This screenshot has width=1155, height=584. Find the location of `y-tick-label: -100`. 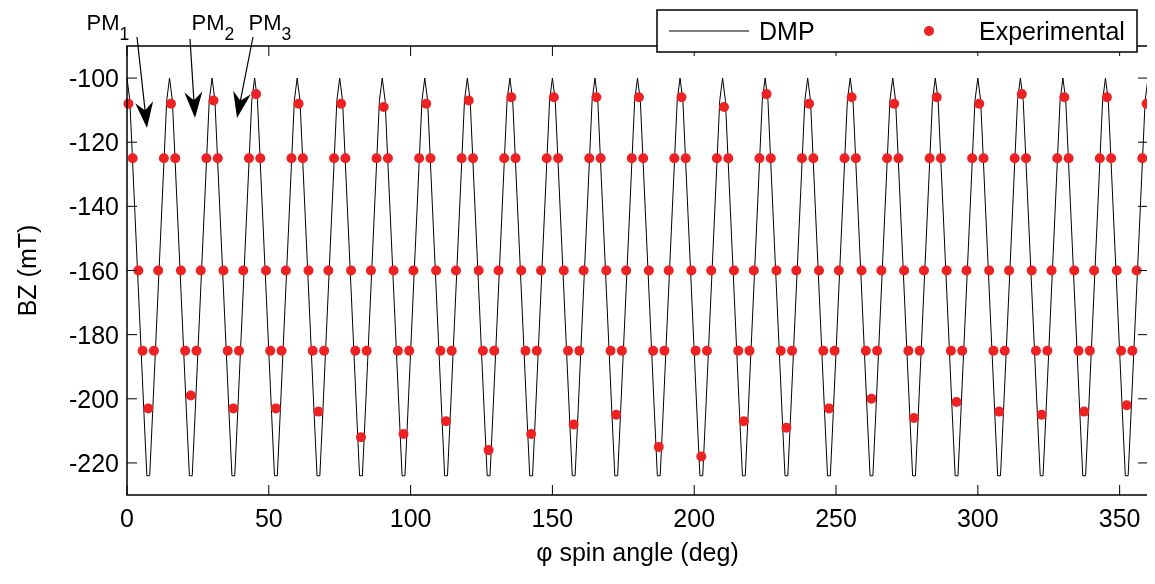

y-tick-label: -100 is located at coordinates (93, 78).